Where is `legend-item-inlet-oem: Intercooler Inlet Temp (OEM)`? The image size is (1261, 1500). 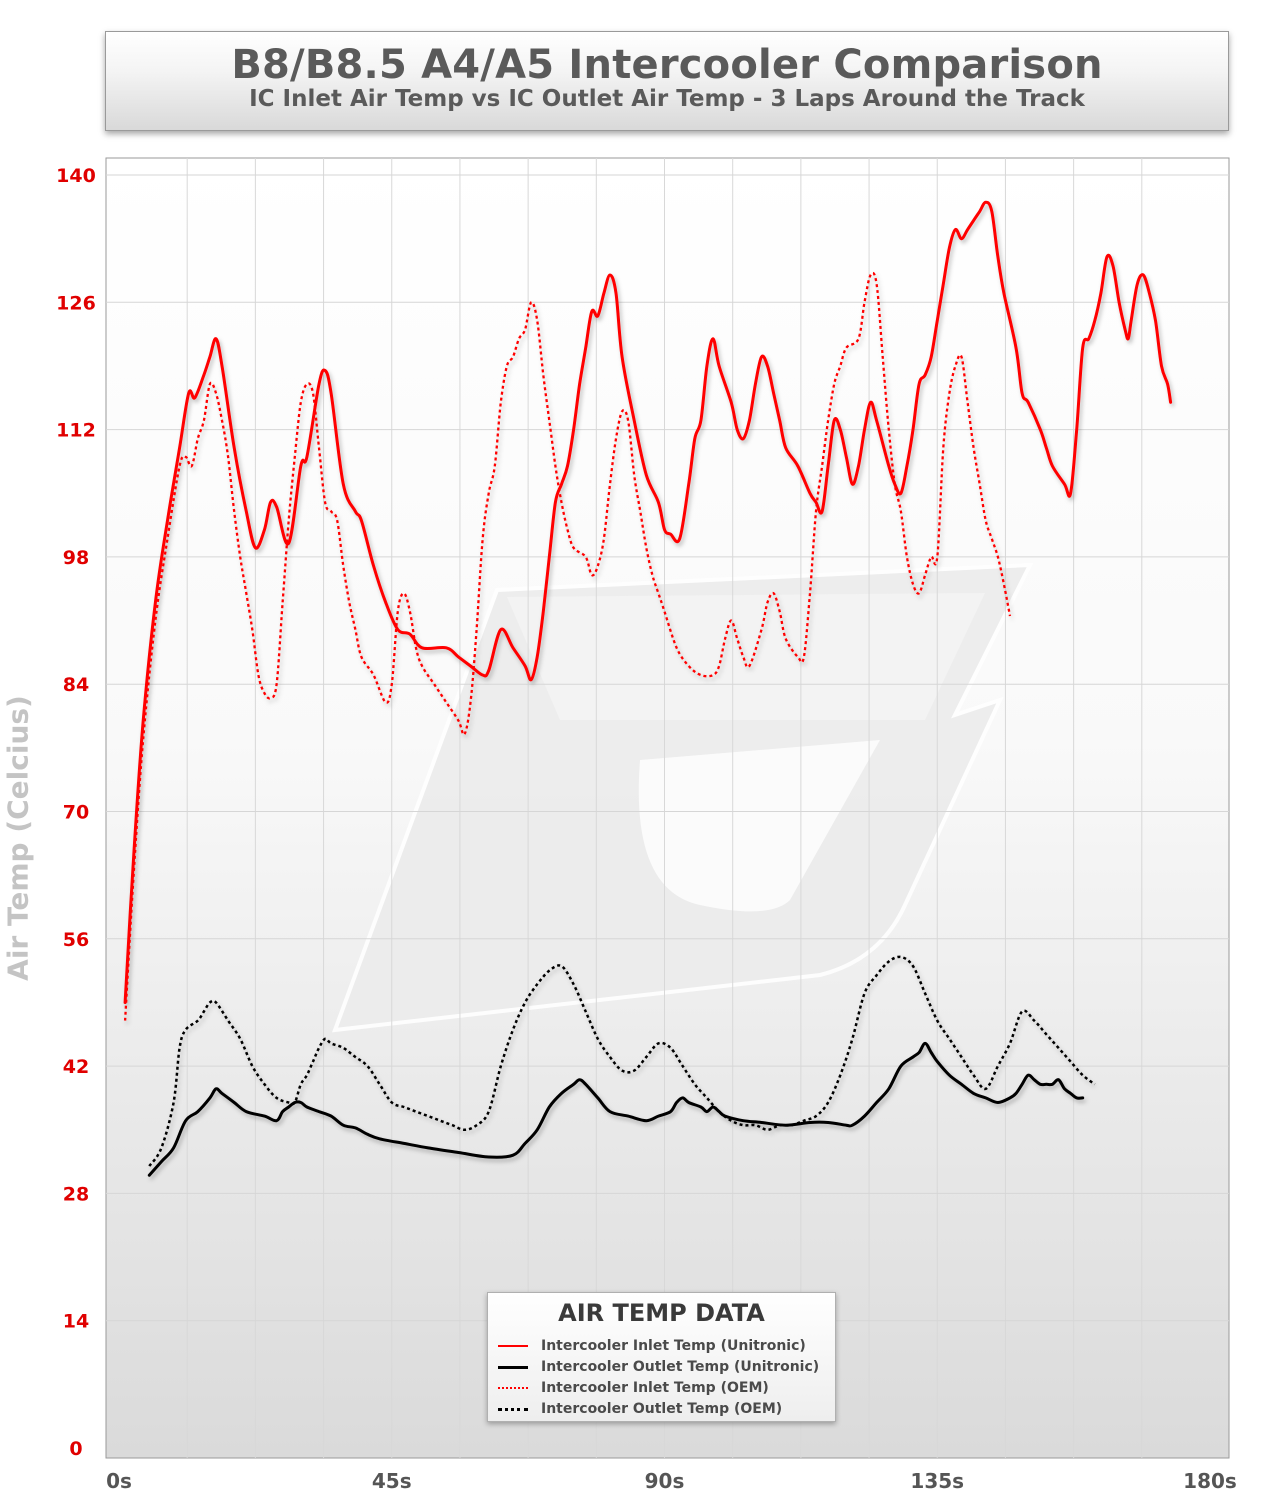
legend-item-inlet-oem: Intercooler Inlet Temp (OEM) is located at coordinates (633, 1388).